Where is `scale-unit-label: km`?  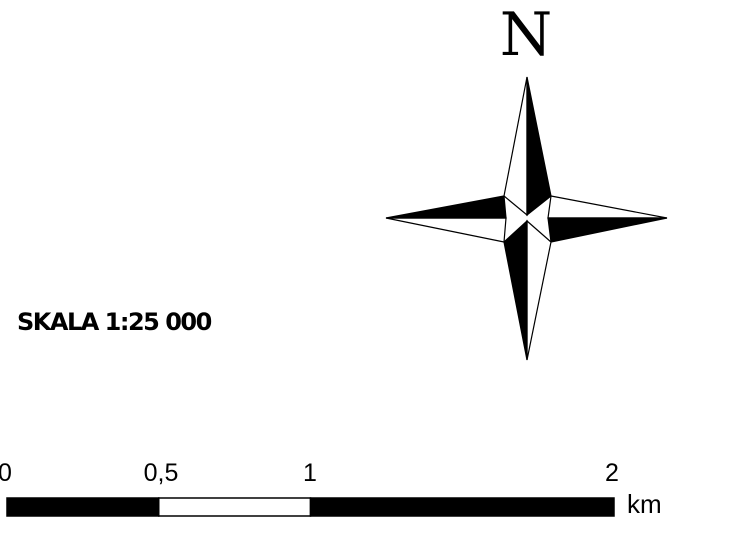 scale-unit-label: km is located at coordinates (644, 504).